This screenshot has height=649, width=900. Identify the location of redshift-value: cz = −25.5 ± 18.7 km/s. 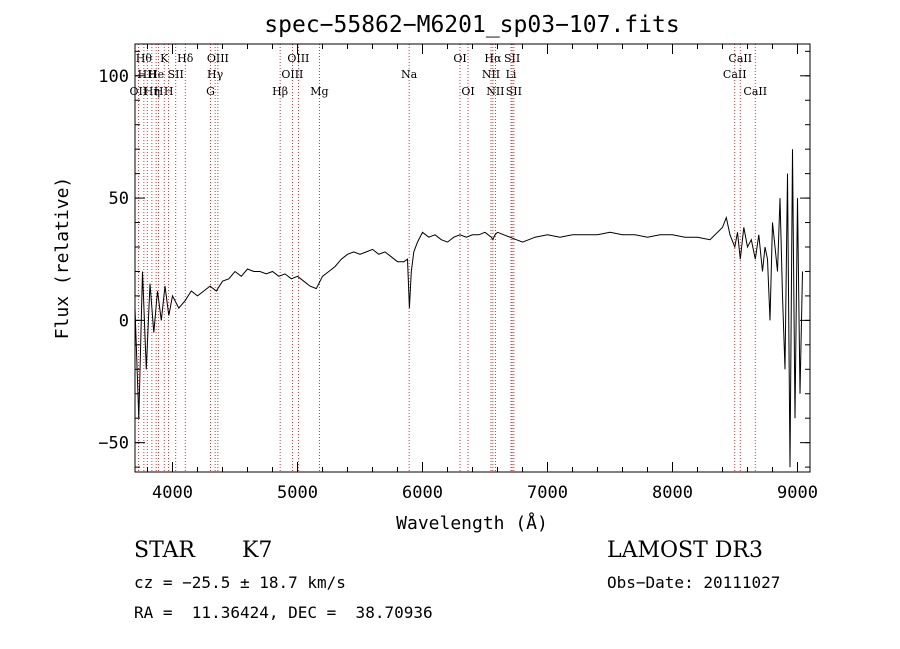
(240, 582).